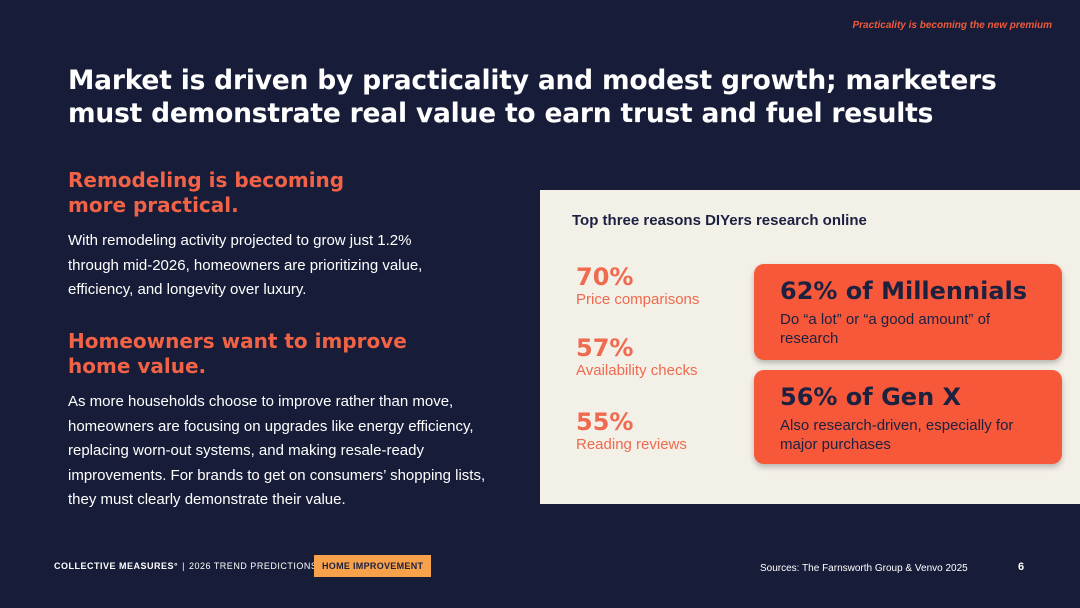 The height and width of the screenshot is (608, 1080). Describe the element at coordinates (636, 357) in the screenshot. I see `stat-availability-checks: 57% Availability checks` at that location.